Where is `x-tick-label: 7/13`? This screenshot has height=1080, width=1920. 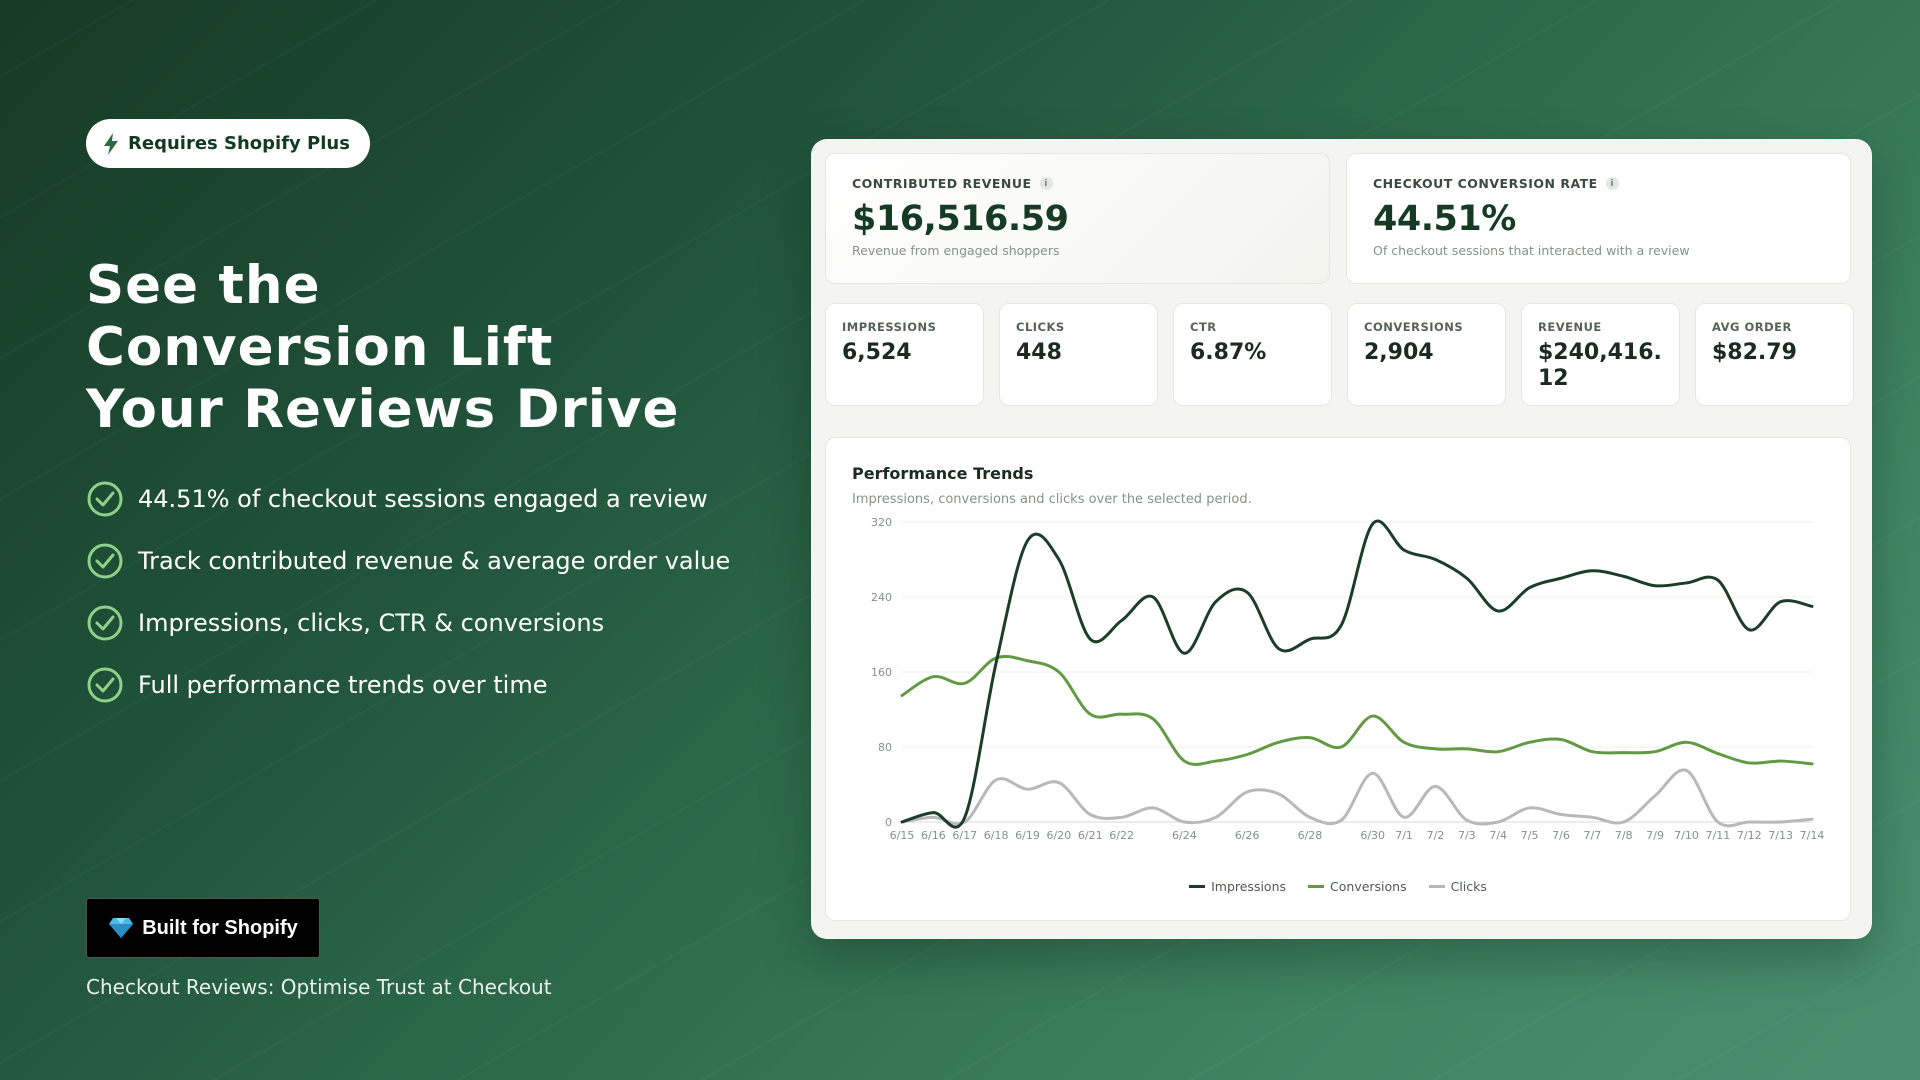 x-tick-label: 7/13 is located at coordinates (1780, 835).